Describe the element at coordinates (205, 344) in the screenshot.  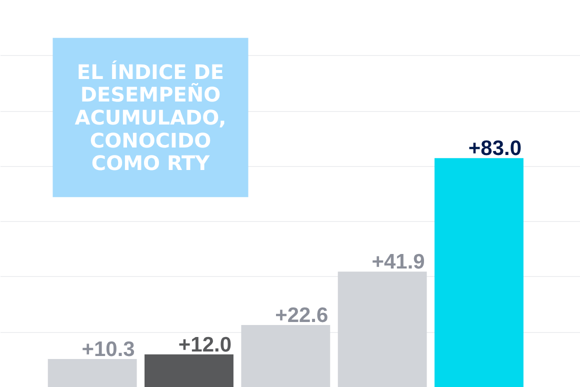
I see `data-label: +12.0` at that location.